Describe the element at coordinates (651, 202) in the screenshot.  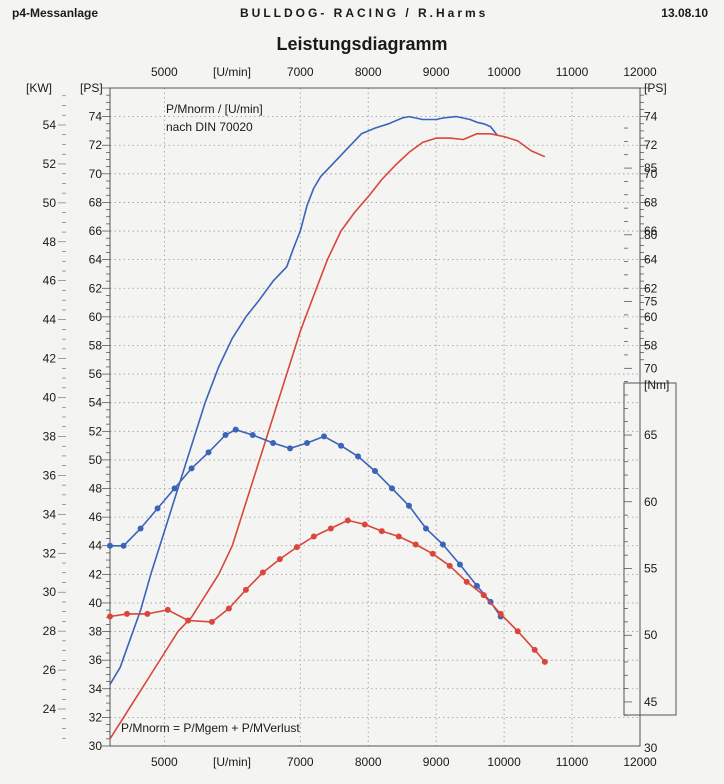
I see `ps-tick-label-right: 68` at that location.